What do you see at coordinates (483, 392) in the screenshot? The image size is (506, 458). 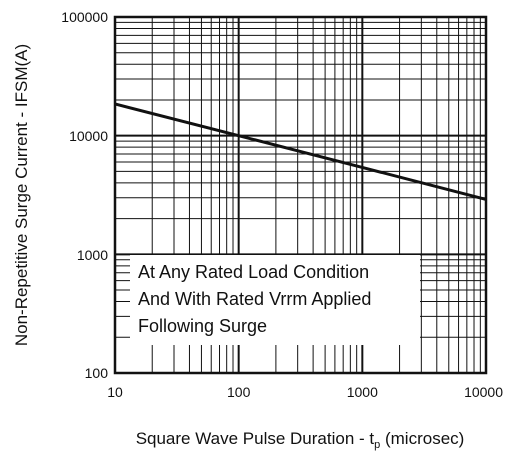 I see `x-tick-label-10000: 10000` at bounding box center [483, 392].